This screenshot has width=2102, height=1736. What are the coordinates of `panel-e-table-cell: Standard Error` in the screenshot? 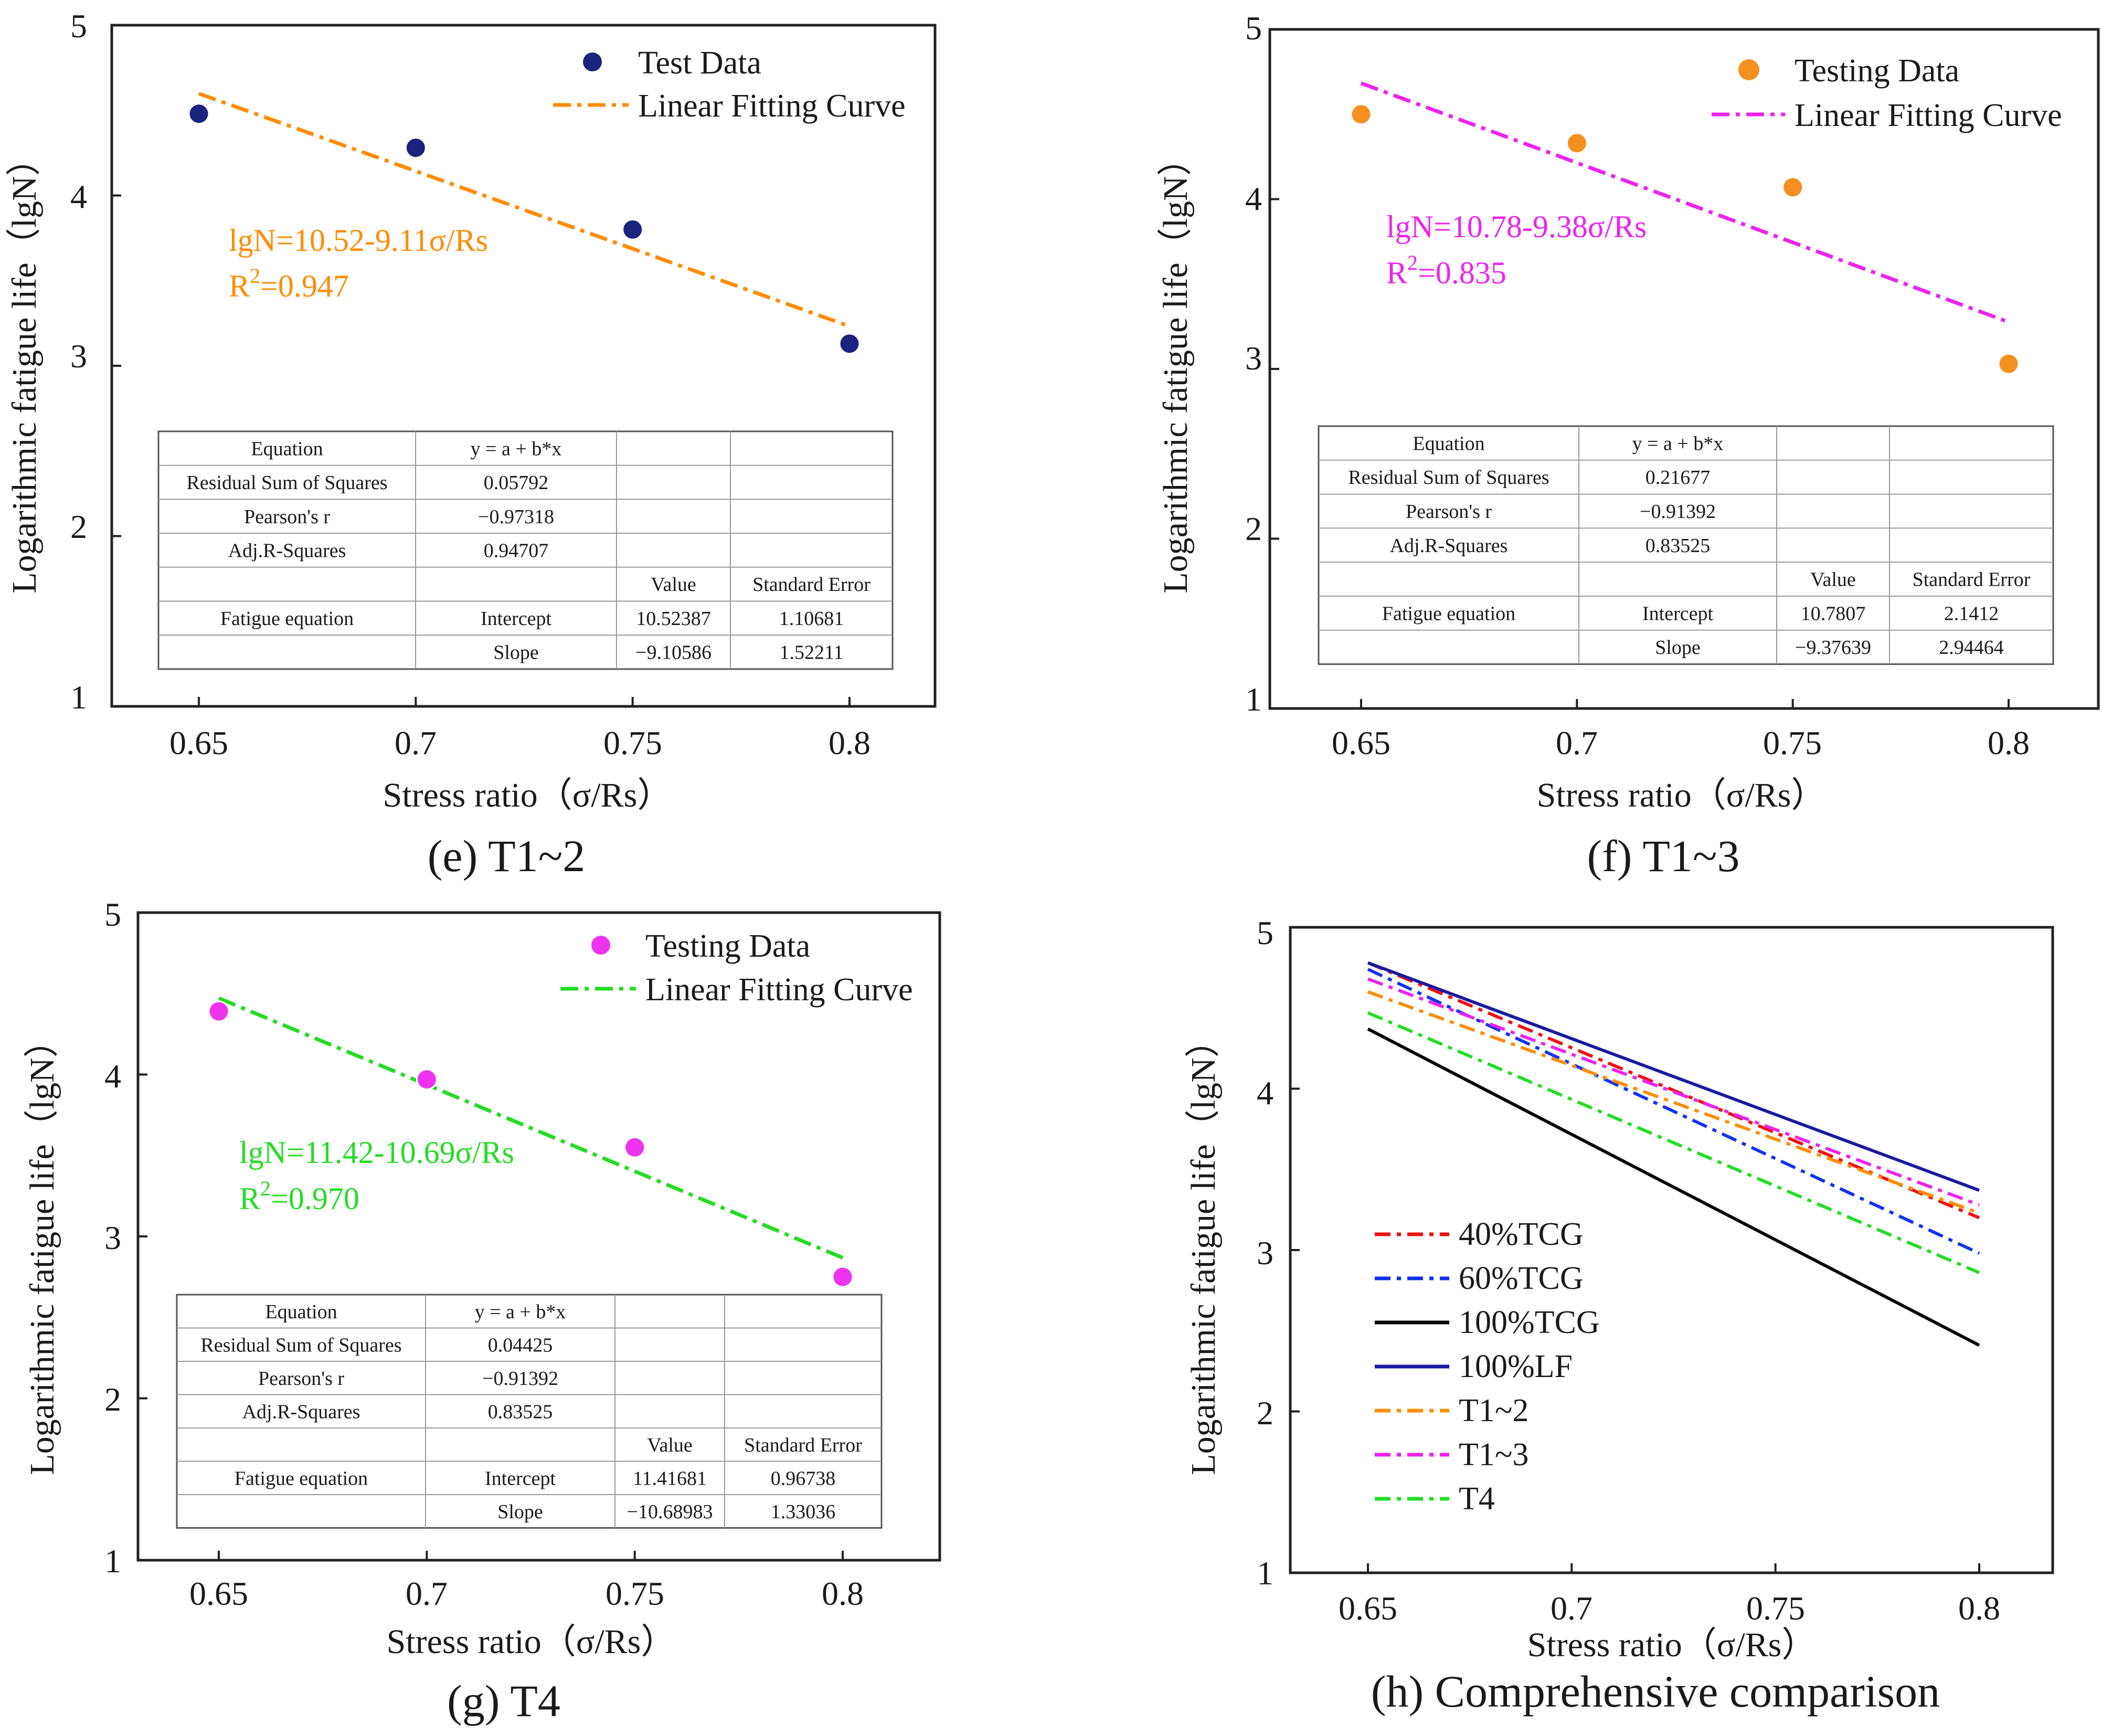 It's located at (811, 585).